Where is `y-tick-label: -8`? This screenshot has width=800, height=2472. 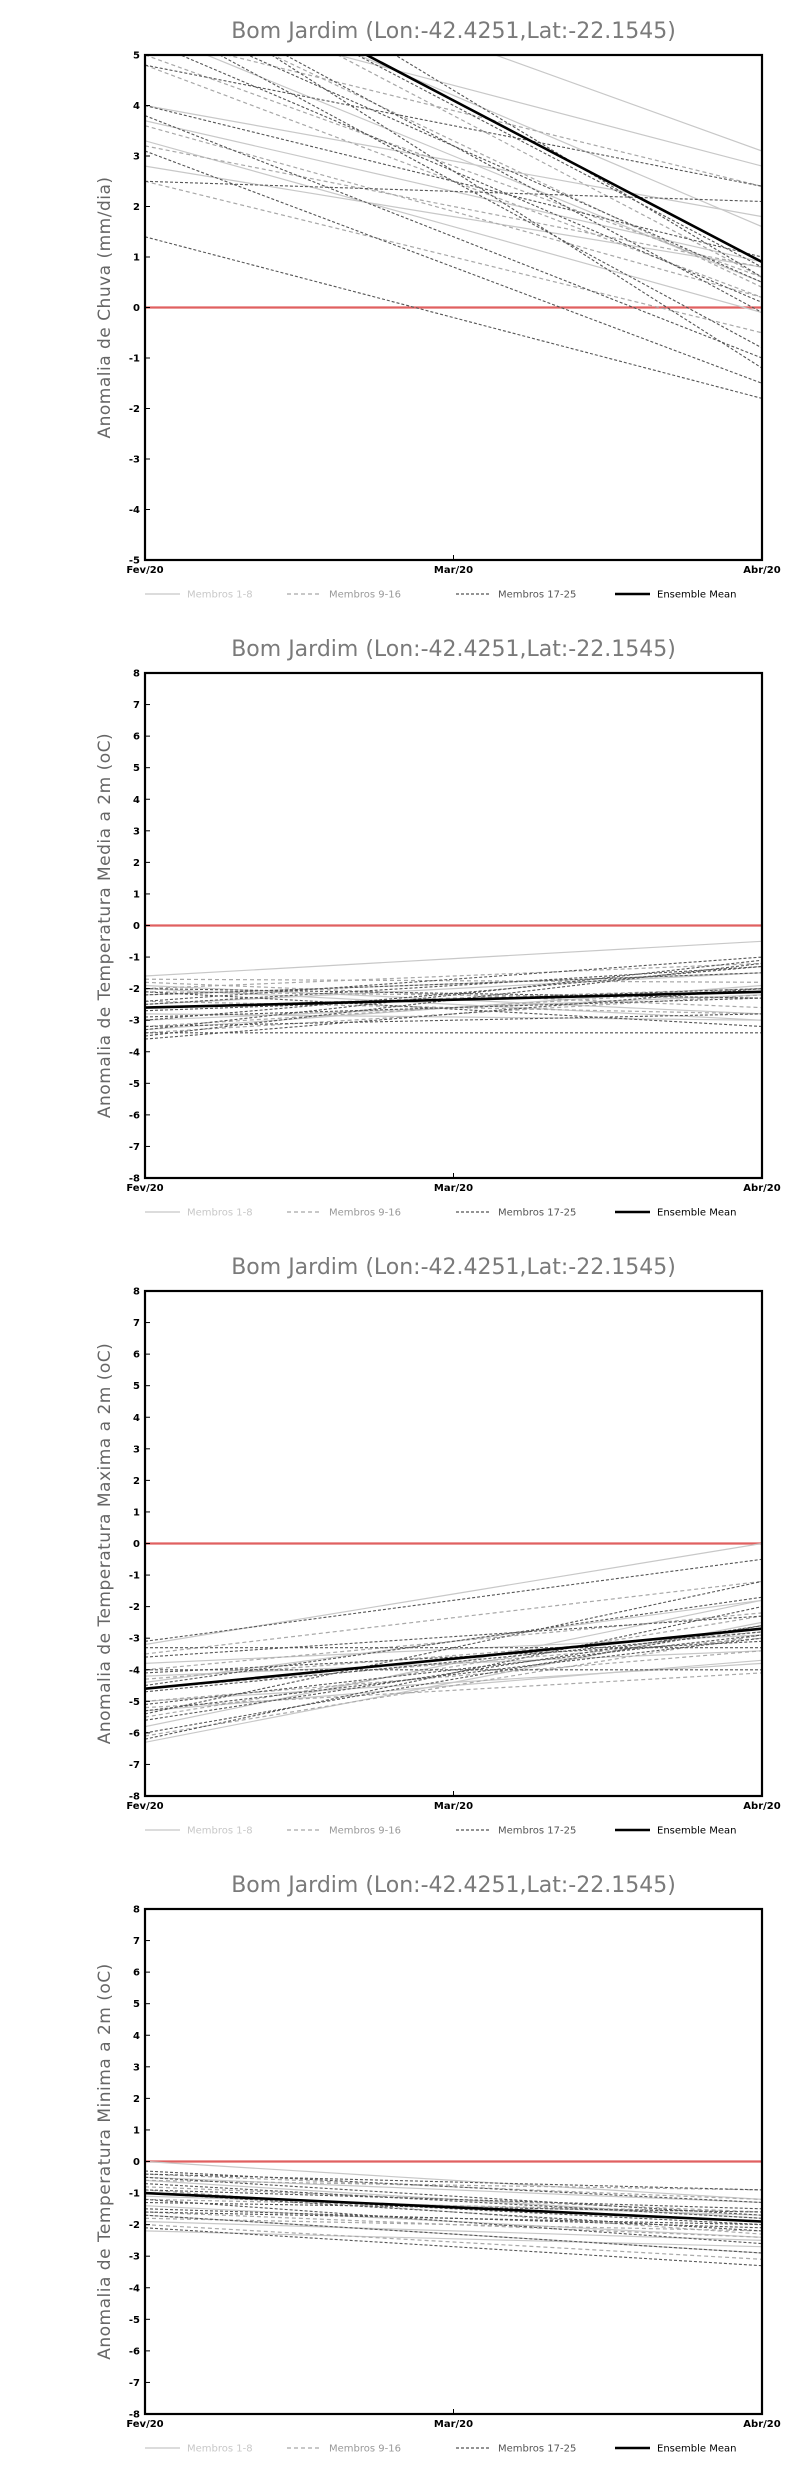
y-tick-label: -8 is located at coordinates (134, 1179).